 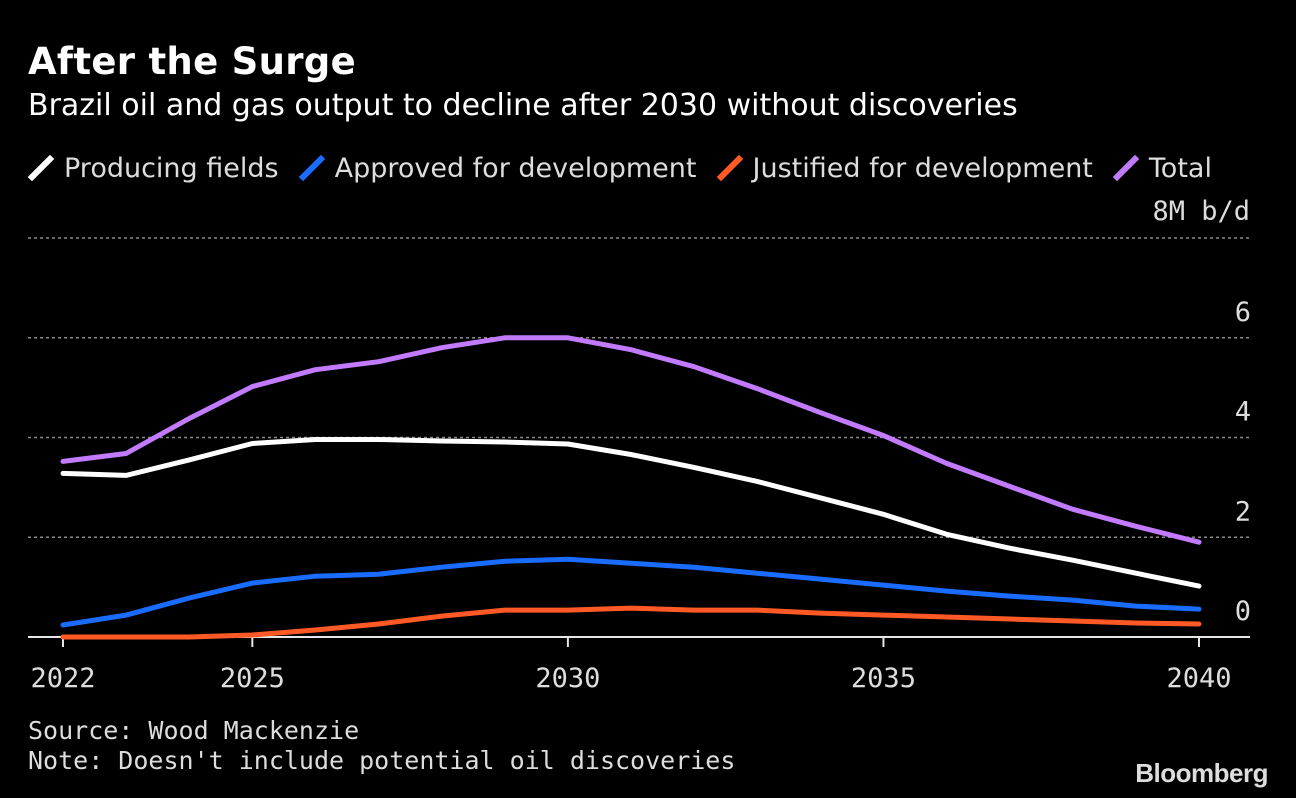 I want to click on legend-label: Total, so click(x=1180, y=168).